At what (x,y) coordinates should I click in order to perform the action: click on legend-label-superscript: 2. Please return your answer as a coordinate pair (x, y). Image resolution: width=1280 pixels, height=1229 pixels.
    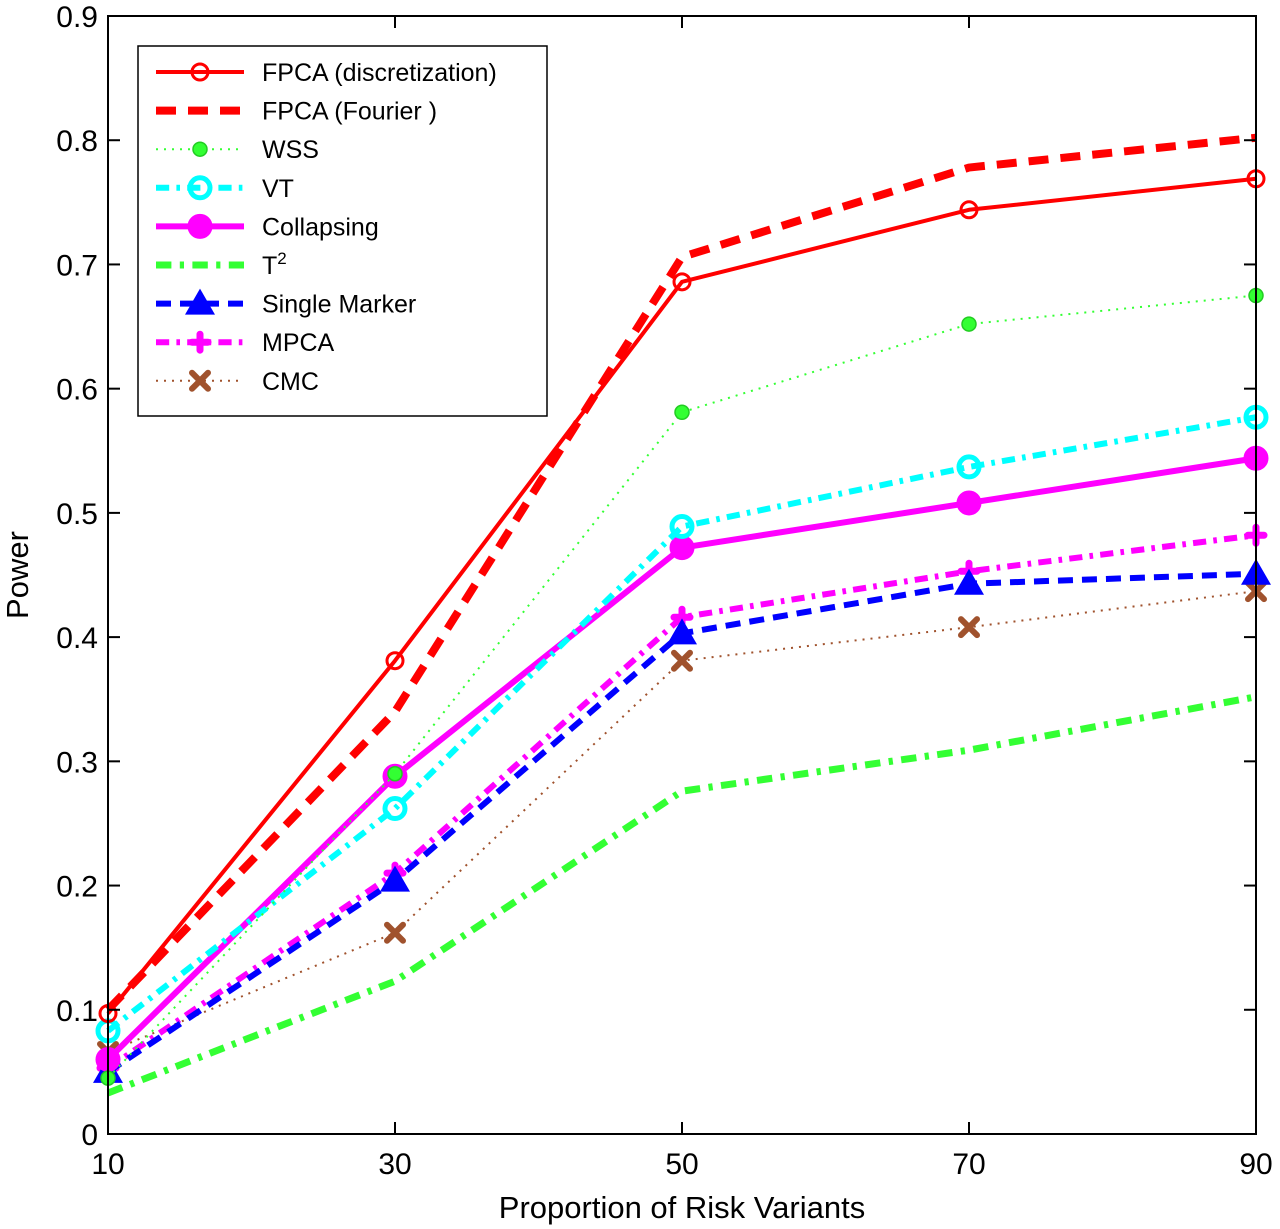
    Looking at the image, I should click on (281, 258).